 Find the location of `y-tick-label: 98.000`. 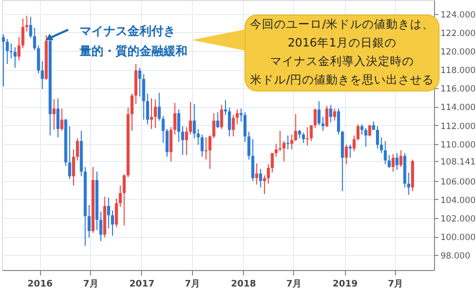

y-tick-label: 98.000 is located at coordinates (455, 257).